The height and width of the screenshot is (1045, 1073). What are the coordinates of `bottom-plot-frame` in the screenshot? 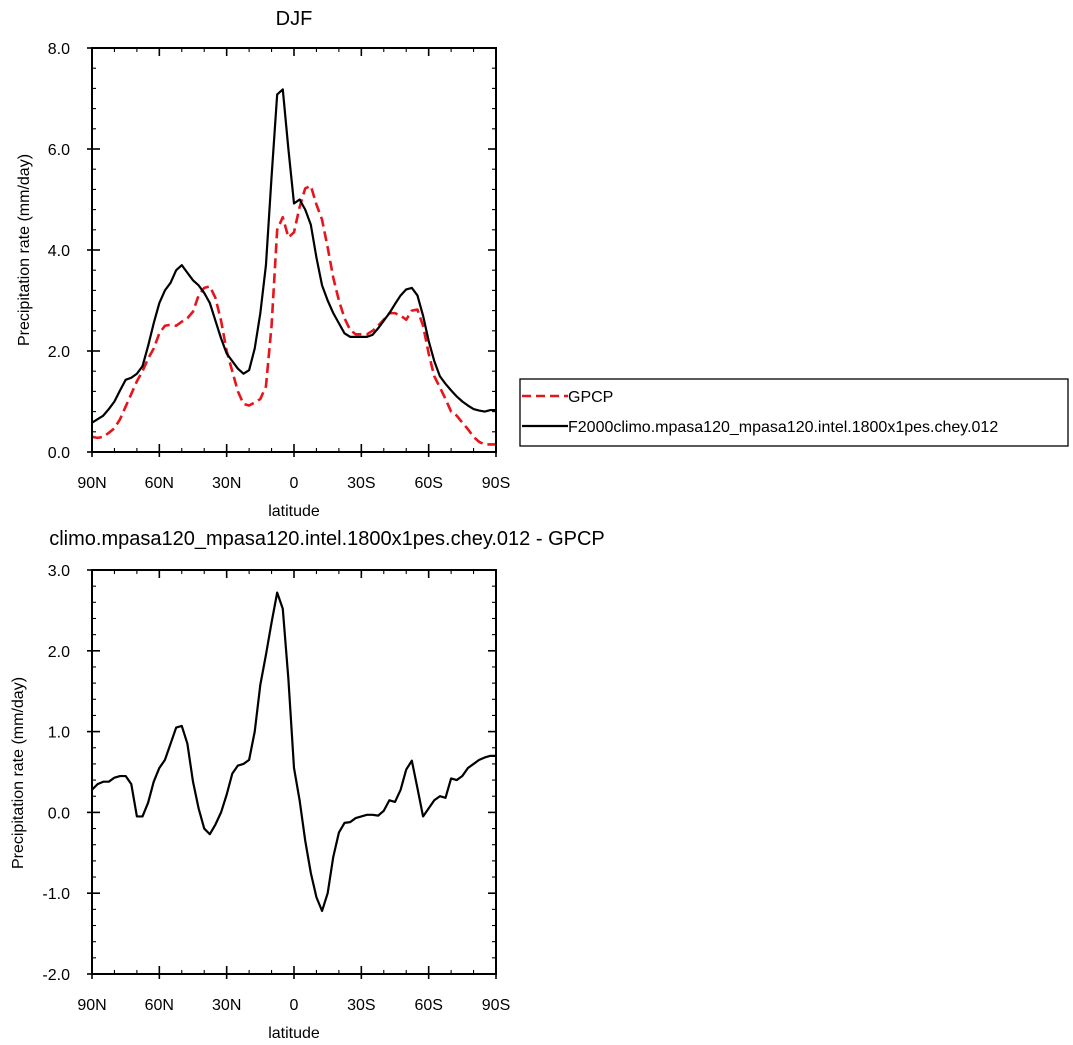 It's located at (294, 772).